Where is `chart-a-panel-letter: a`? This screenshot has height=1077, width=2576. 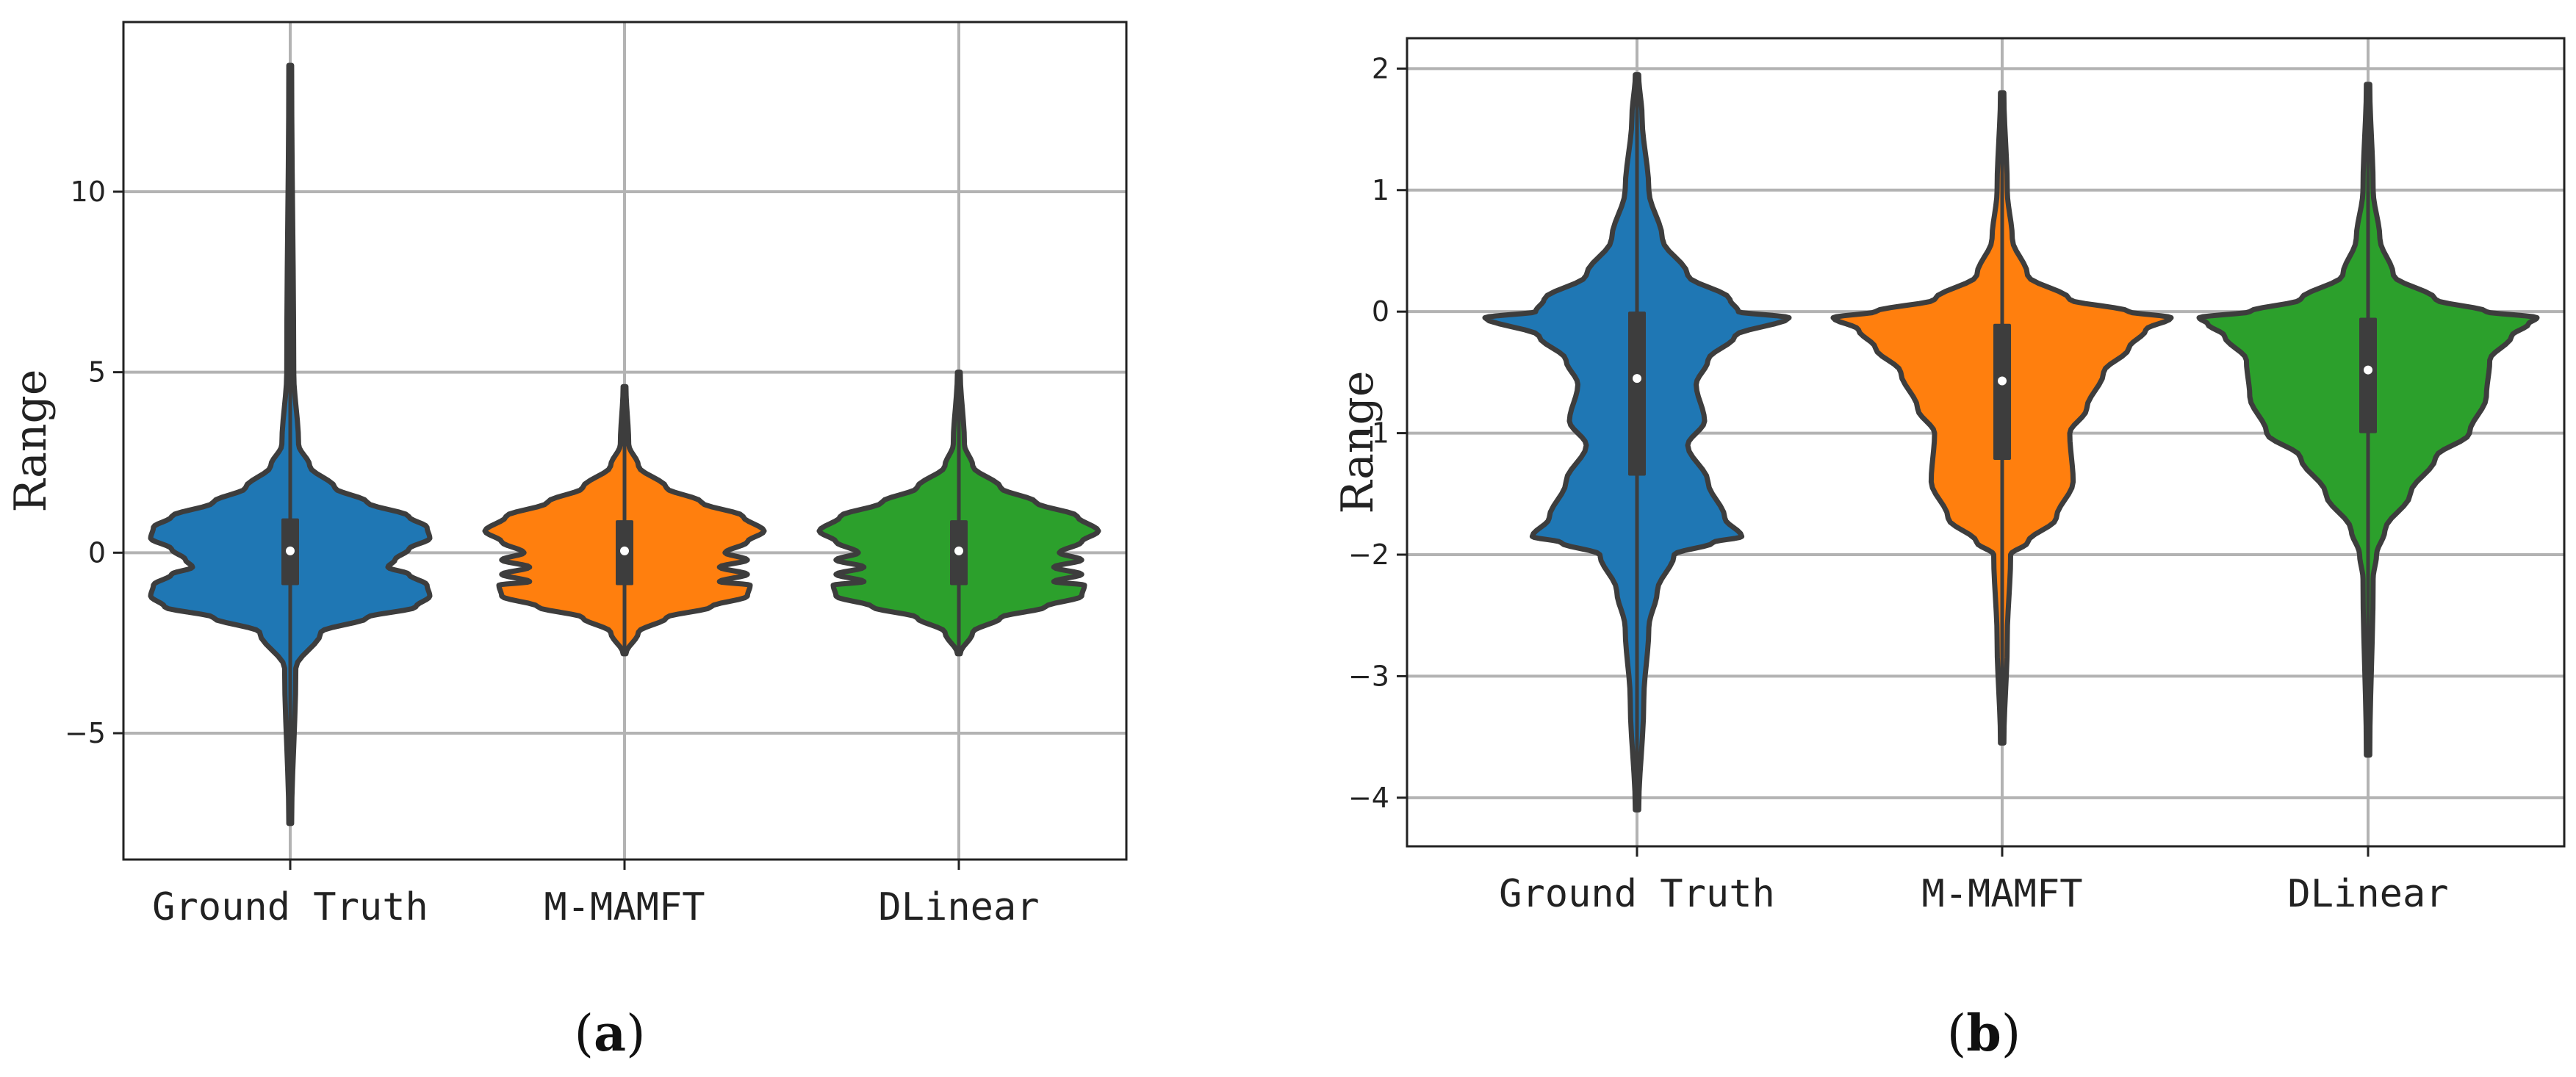
chart-a-panel-letter: a is located at coordinates (610, 1033).